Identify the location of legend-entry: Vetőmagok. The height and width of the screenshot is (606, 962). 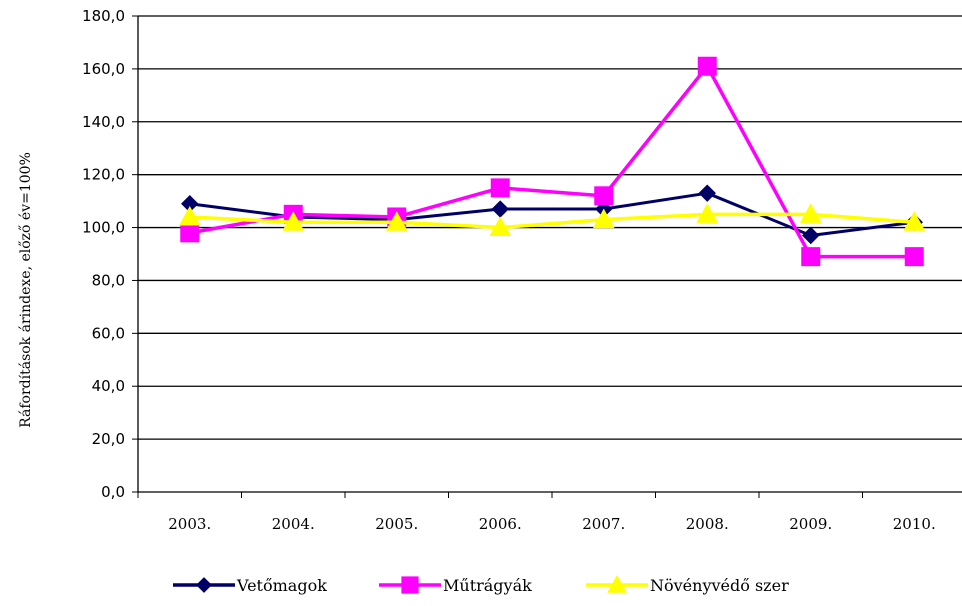
(250, 585).